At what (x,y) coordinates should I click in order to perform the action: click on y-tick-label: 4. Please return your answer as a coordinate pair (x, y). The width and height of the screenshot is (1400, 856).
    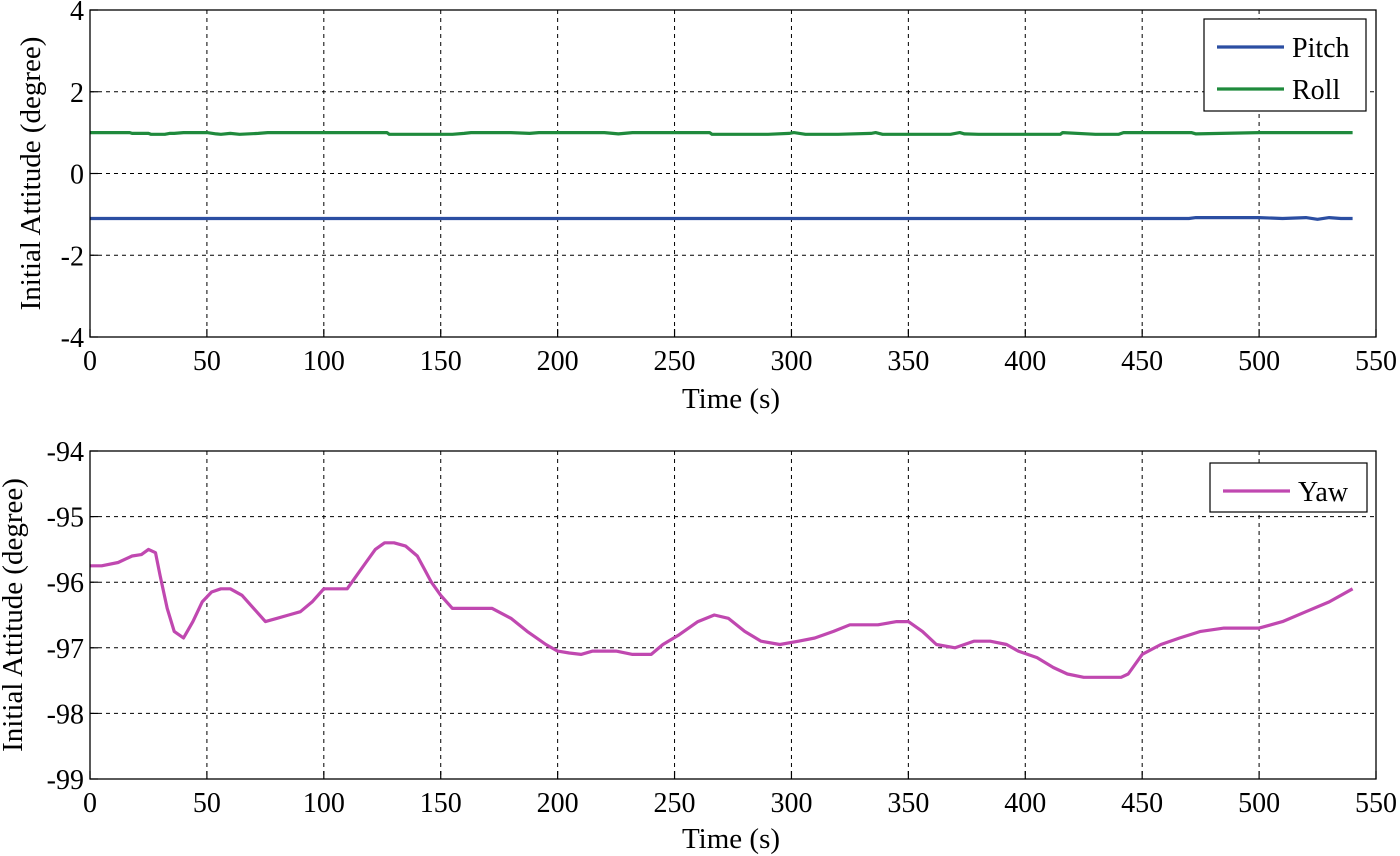
    Looking at the image, I should click on (77, 13).